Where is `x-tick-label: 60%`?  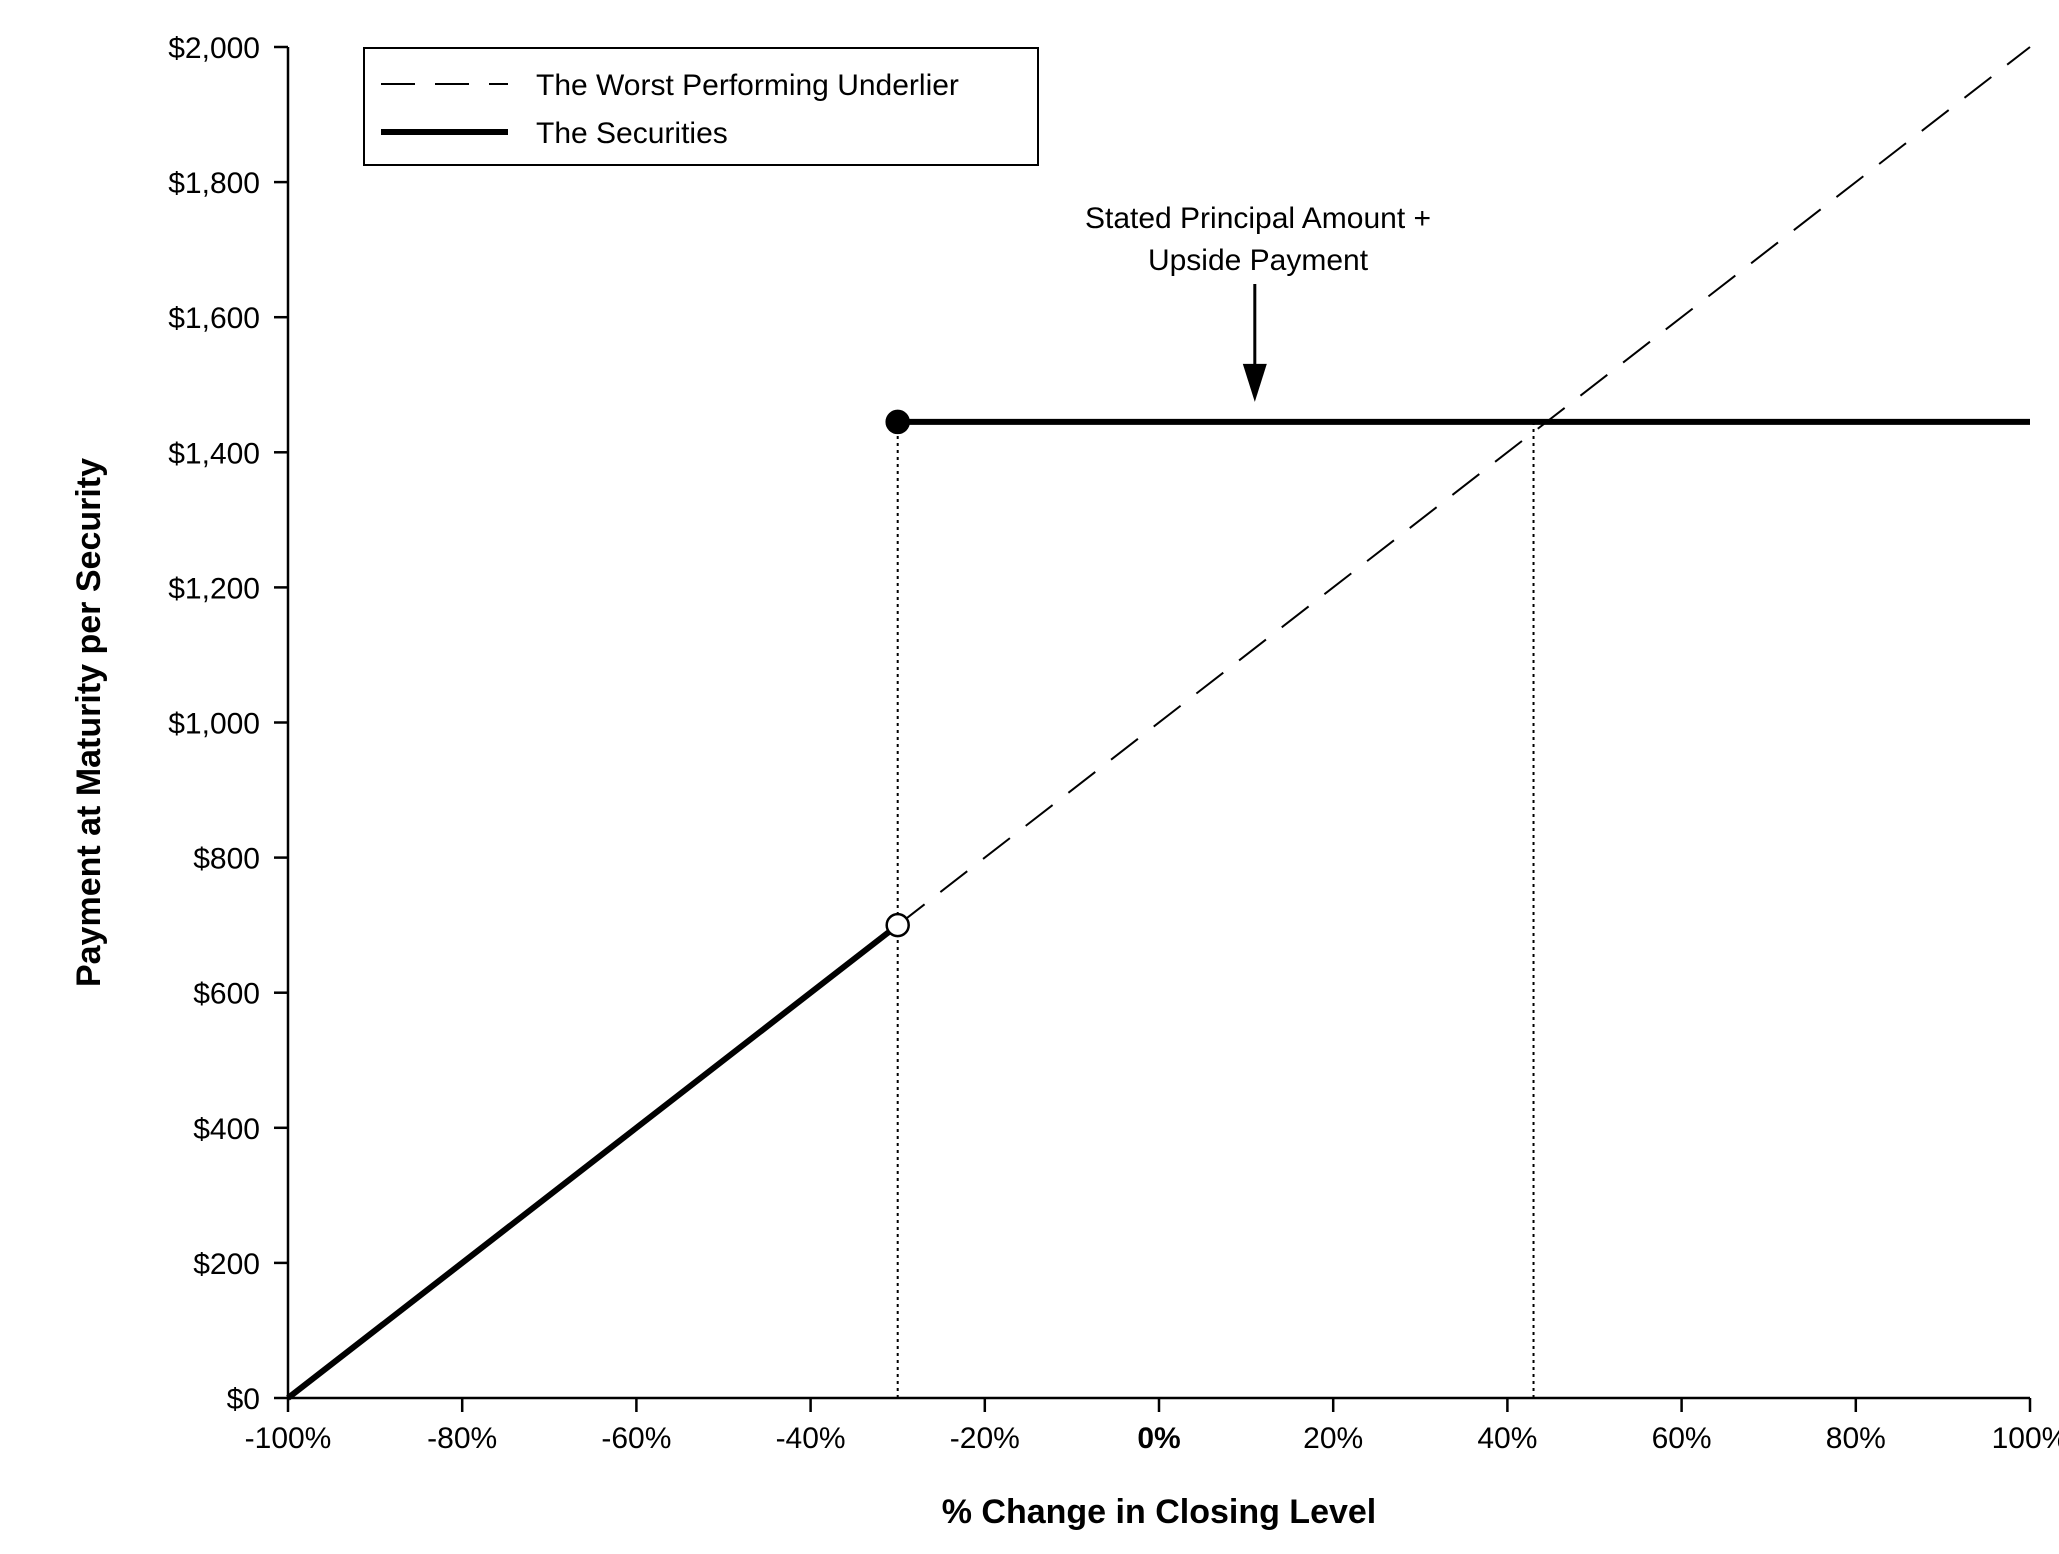 x-tick-label: 60% is located at coordinates (1682, 1438).